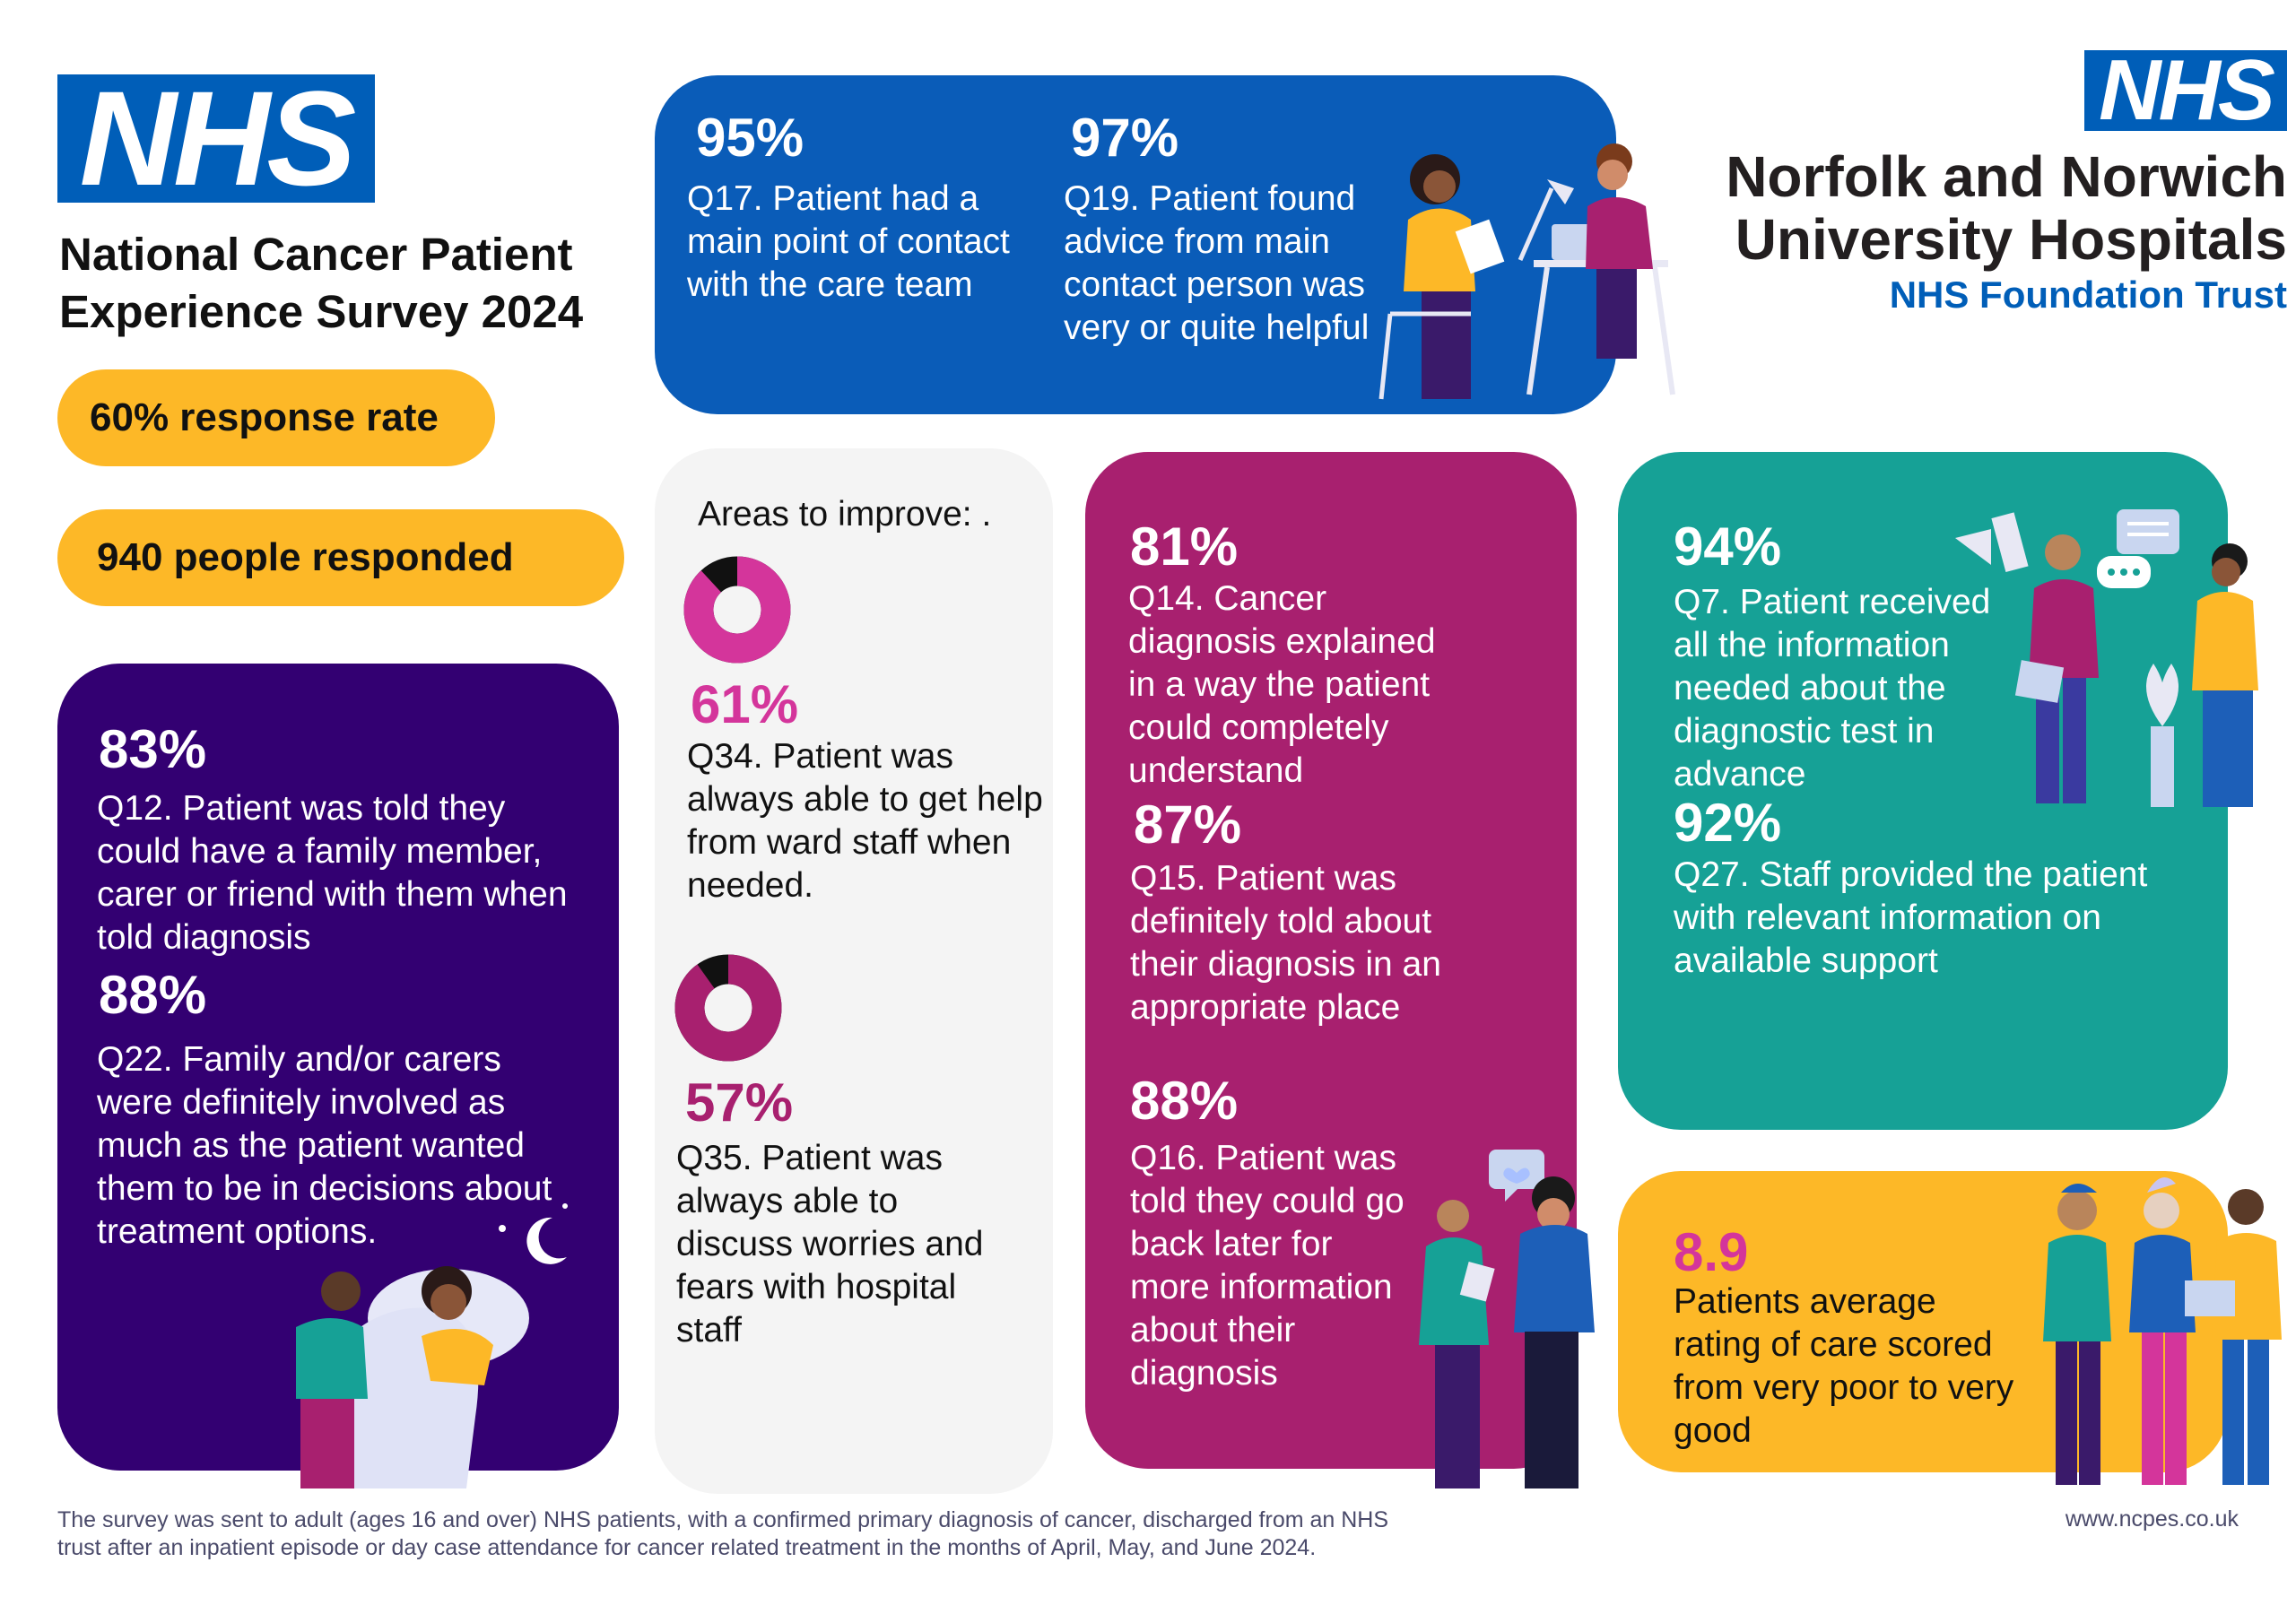 The width and height of the screenshot is (2296, 1623). Describe the element at coordinates (1184, 546) in the screenshot. I see `q14-percent: 81%` at that location.